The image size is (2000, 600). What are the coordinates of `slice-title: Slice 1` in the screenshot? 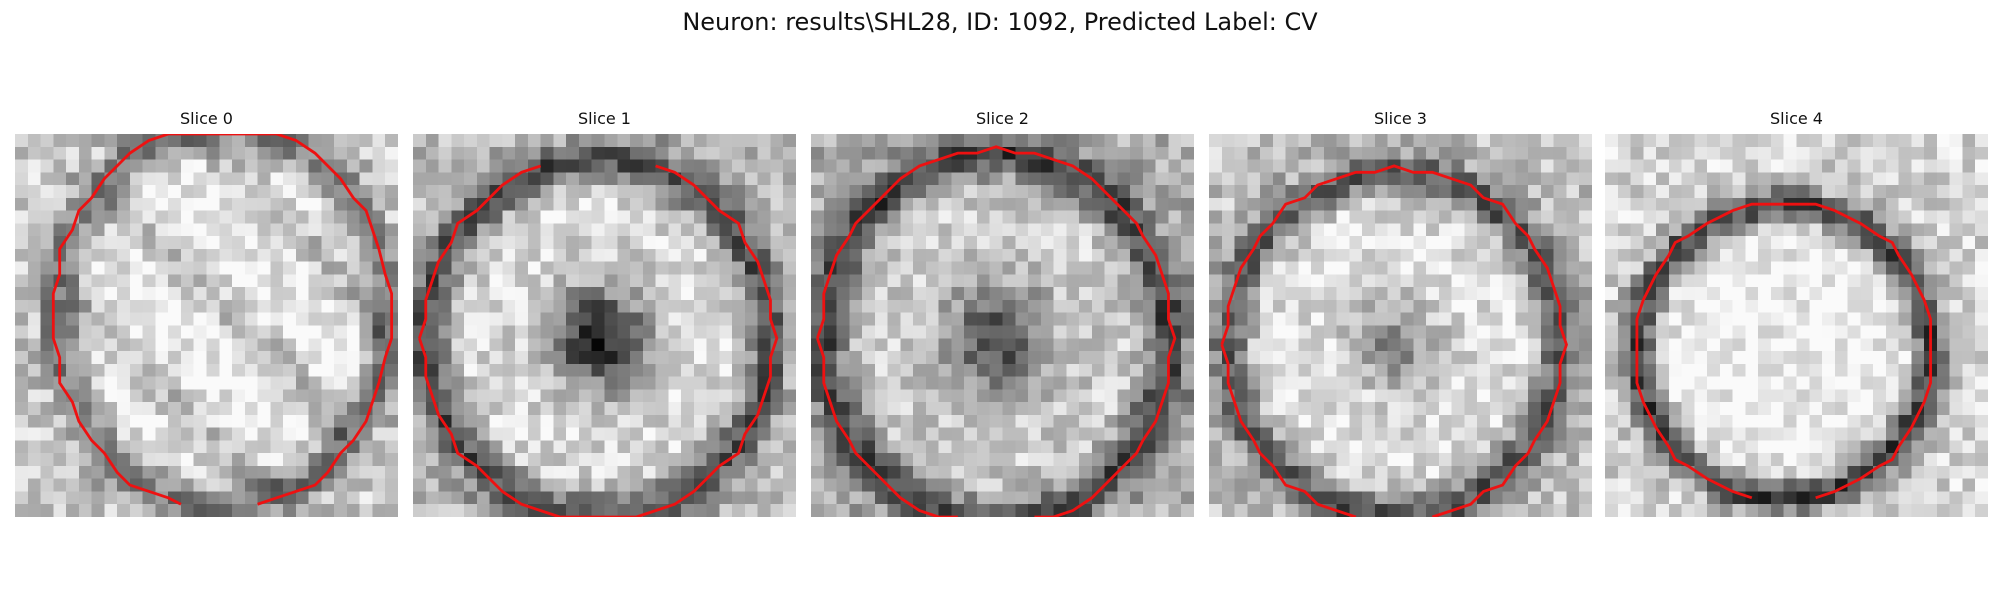 It's located at (604, 118).